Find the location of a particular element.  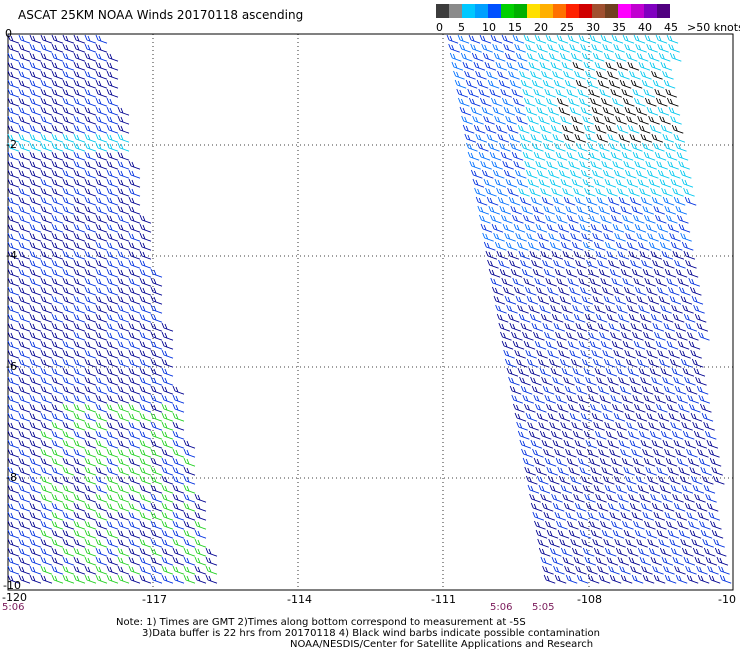

colorbar-swatch is located at coordinates (533, 11).